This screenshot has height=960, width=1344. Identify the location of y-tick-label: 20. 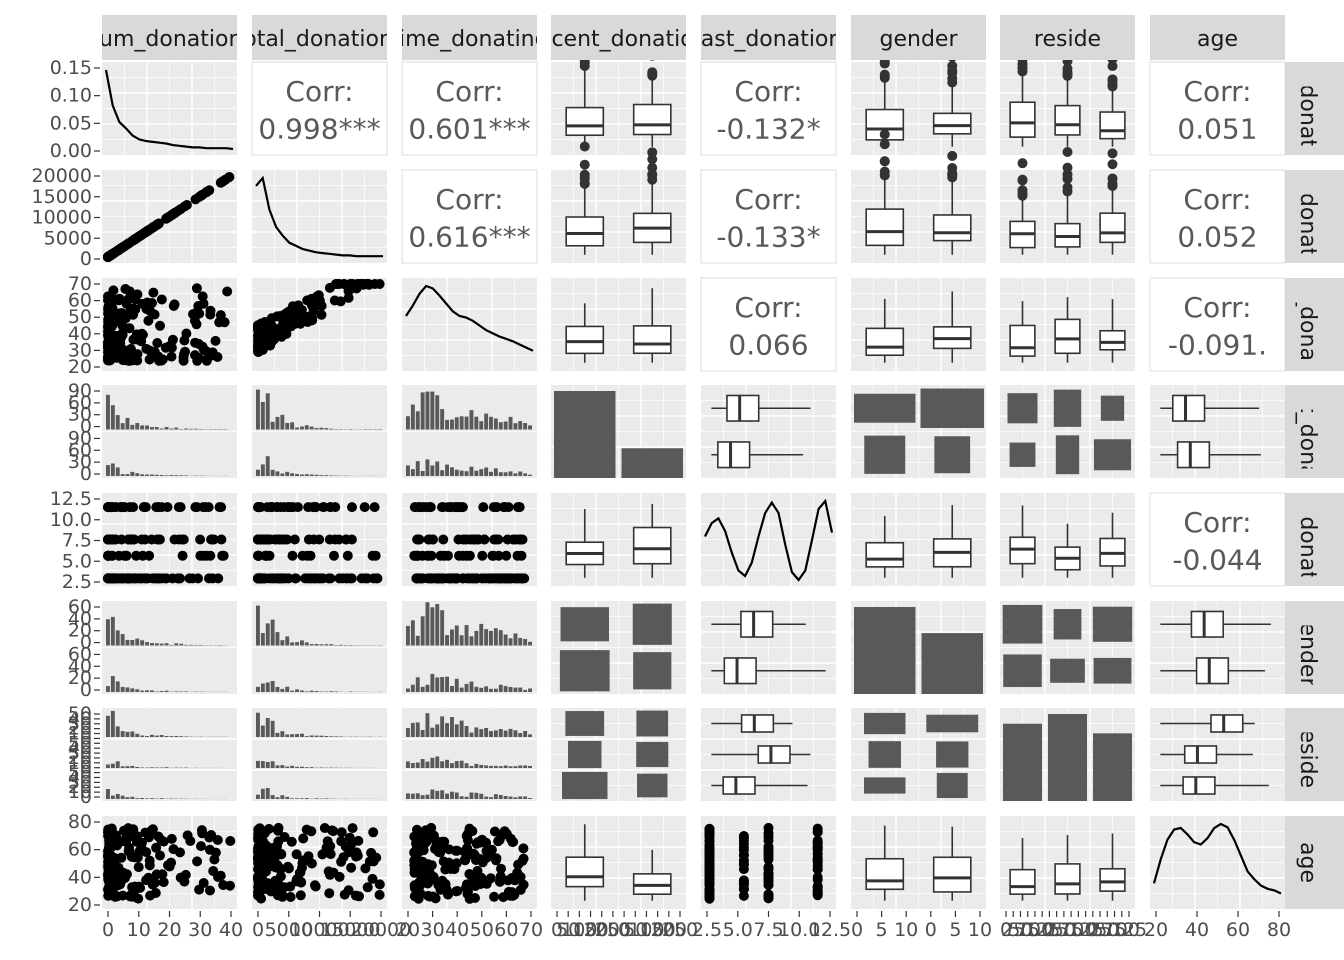
(80, 905).